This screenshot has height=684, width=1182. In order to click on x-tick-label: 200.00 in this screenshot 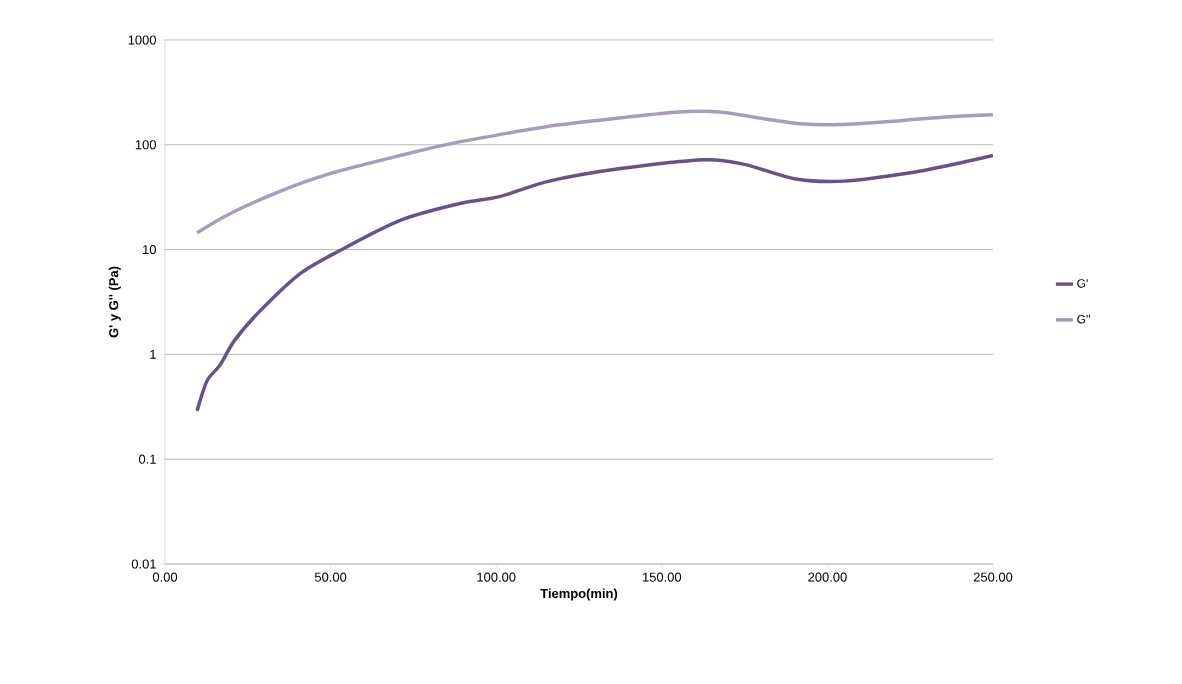, I will do `click(827, 577)`.